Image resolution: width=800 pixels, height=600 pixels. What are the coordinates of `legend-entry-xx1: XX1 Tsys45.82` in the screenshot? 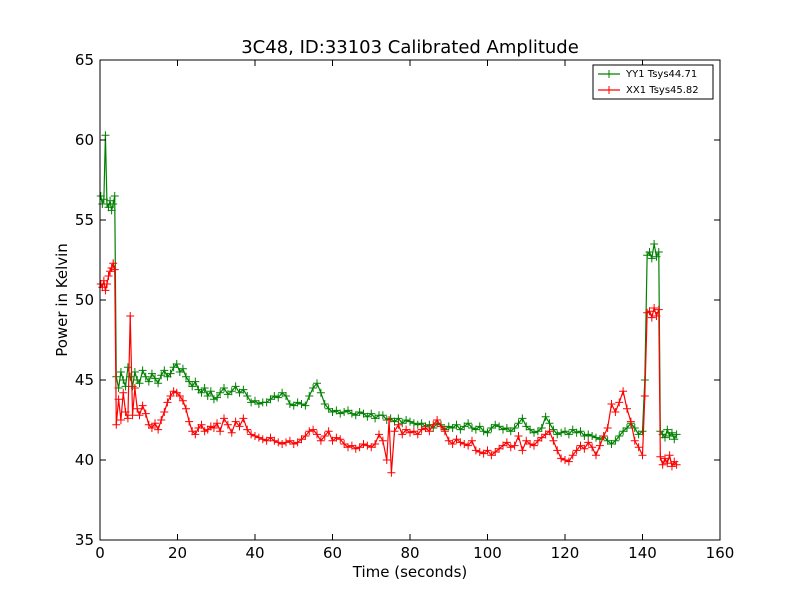 It's located at (648, 90).